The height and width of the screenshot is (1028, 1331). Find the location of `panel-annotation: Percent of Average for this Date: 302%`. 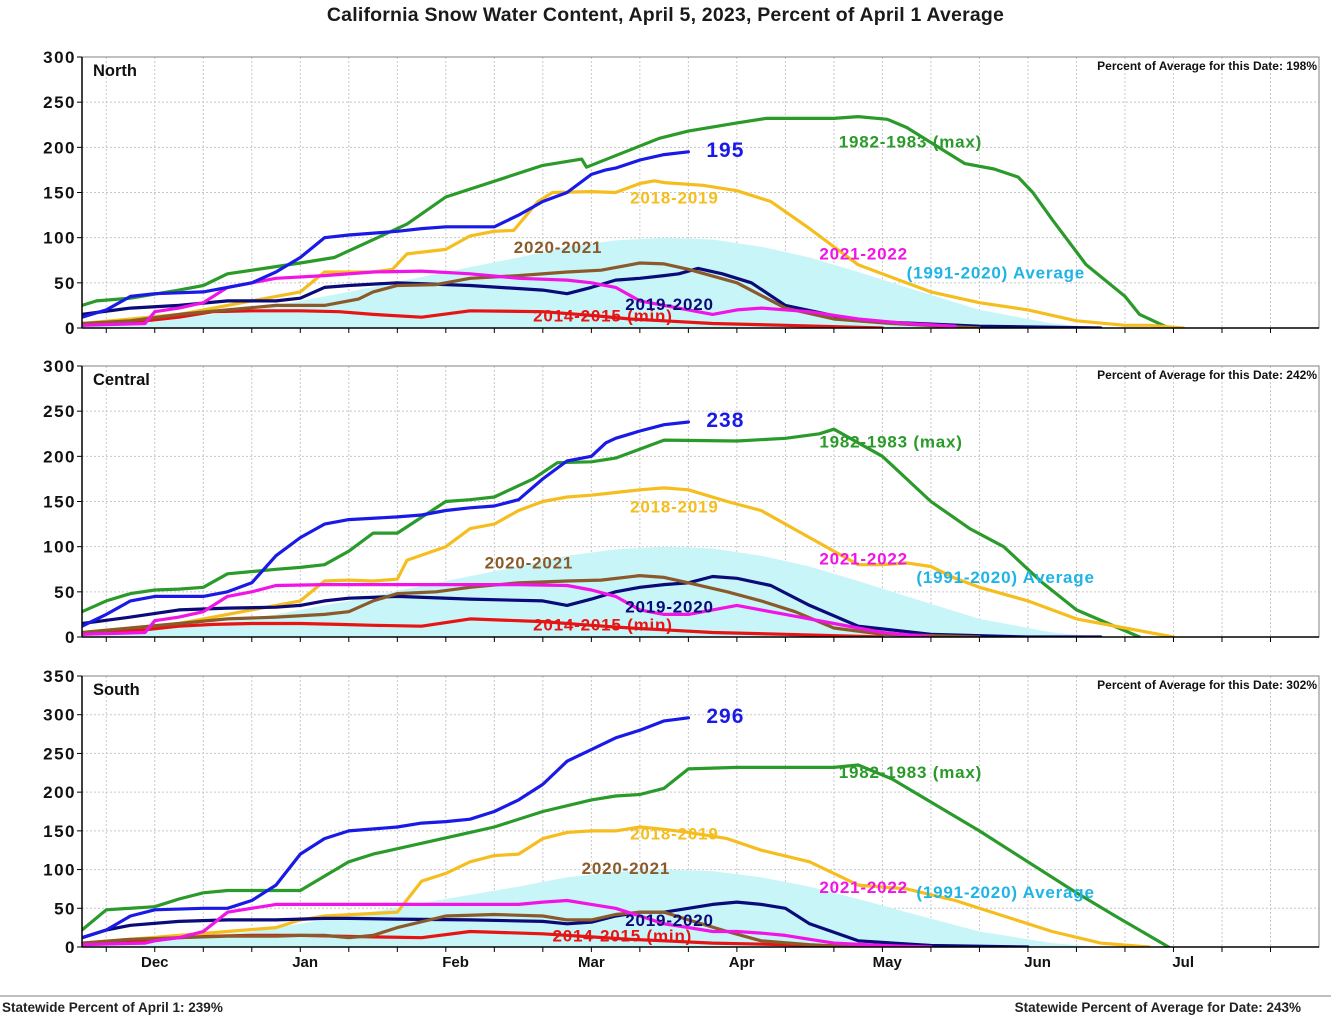

panel-annotation: Percent of Average for this Date: 302% is located at coordinates (1207, 685).